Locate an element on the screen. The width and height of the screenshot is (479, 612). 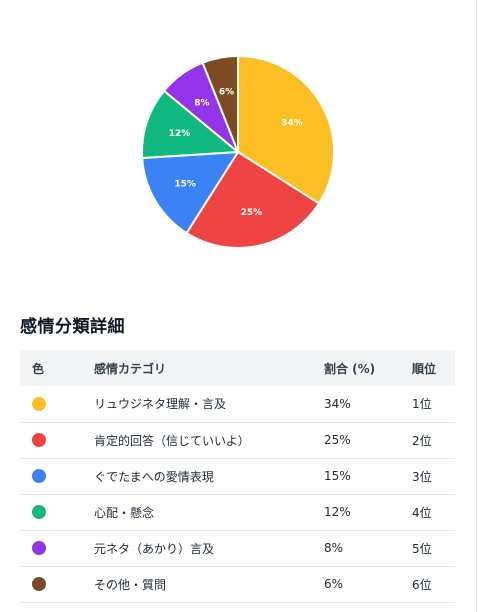
table-row: 心配・懸念 12% 4位 is located at coordinates (237, 512).